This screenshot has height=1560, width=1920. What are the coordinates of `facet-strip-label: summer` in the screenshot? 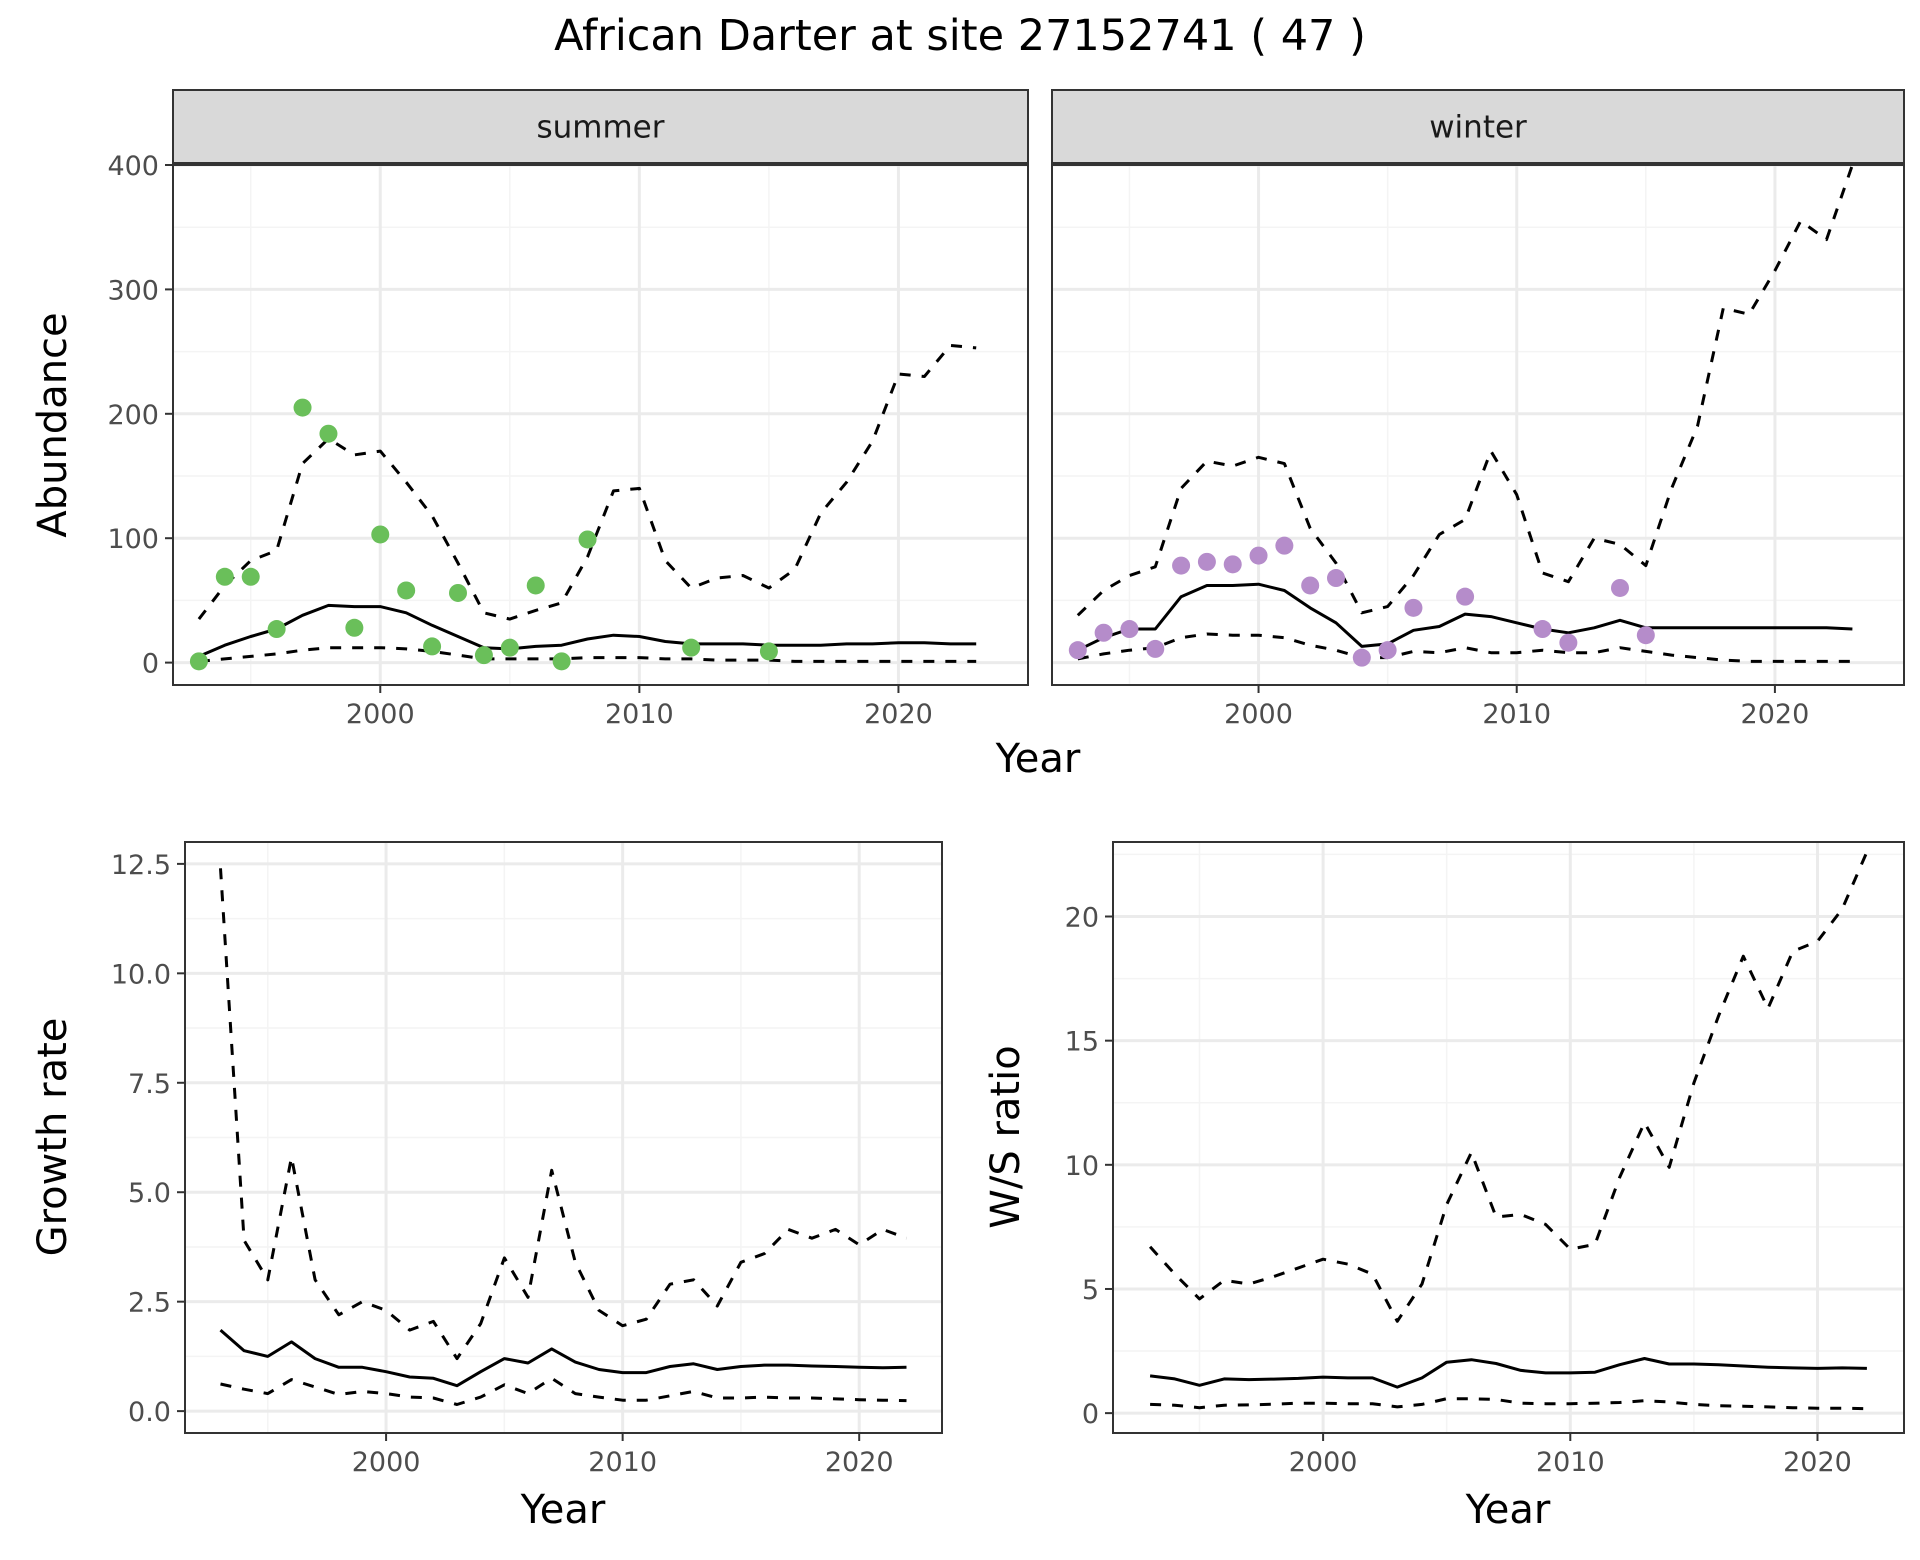 It's located at (600, 128).